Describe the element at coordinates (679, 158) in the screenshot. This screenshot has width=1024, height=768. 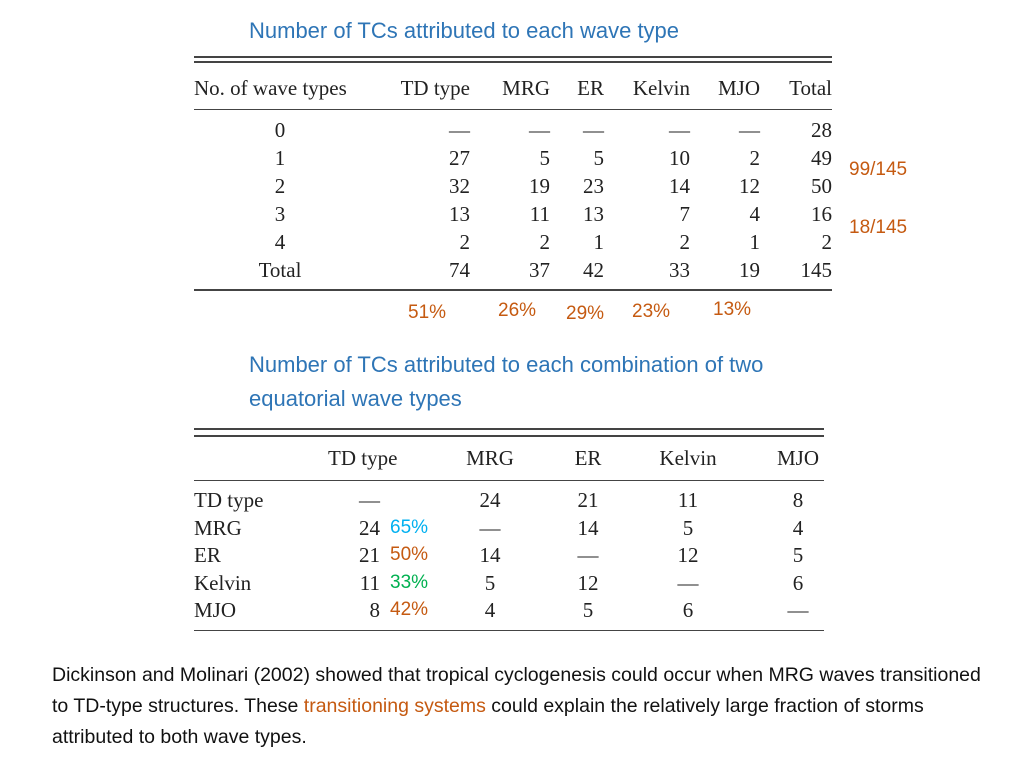
I see `t1-cell: 10` at that location.